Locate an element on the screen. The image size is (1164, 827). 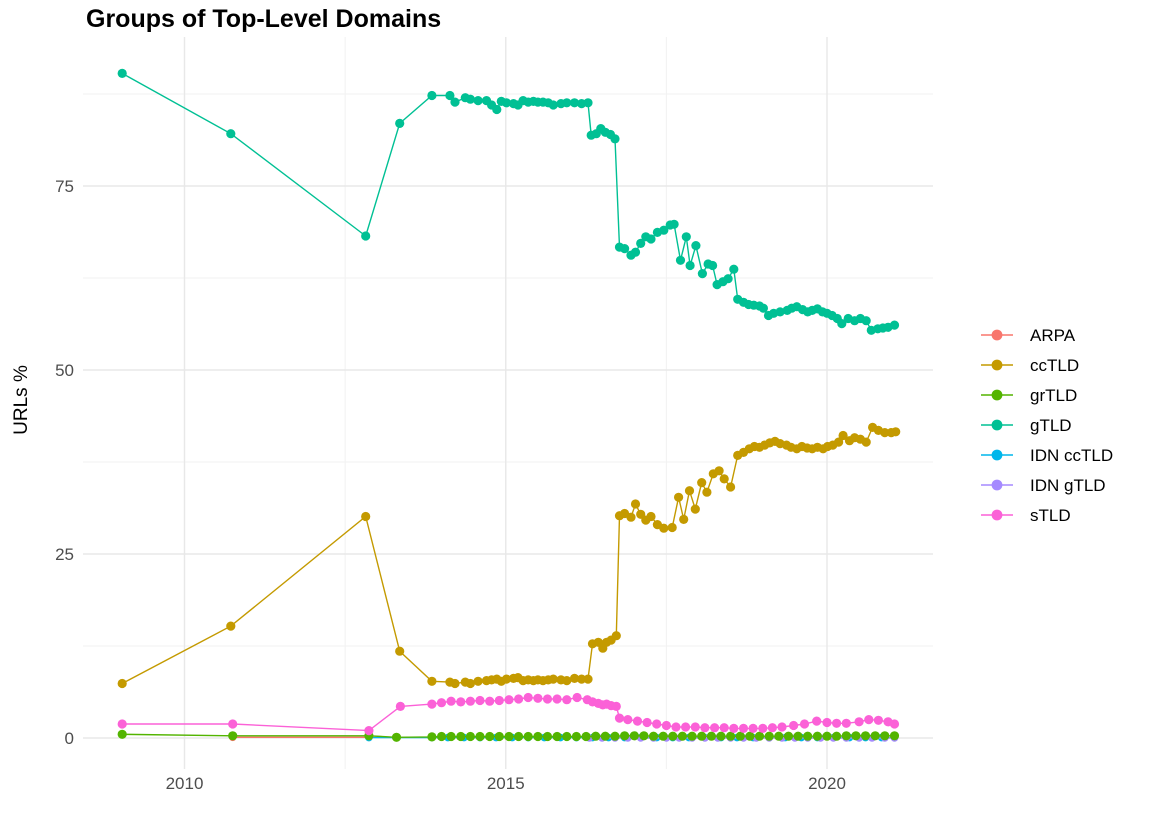
x-tick-label: 2015 is located at coordinates (506, 783).